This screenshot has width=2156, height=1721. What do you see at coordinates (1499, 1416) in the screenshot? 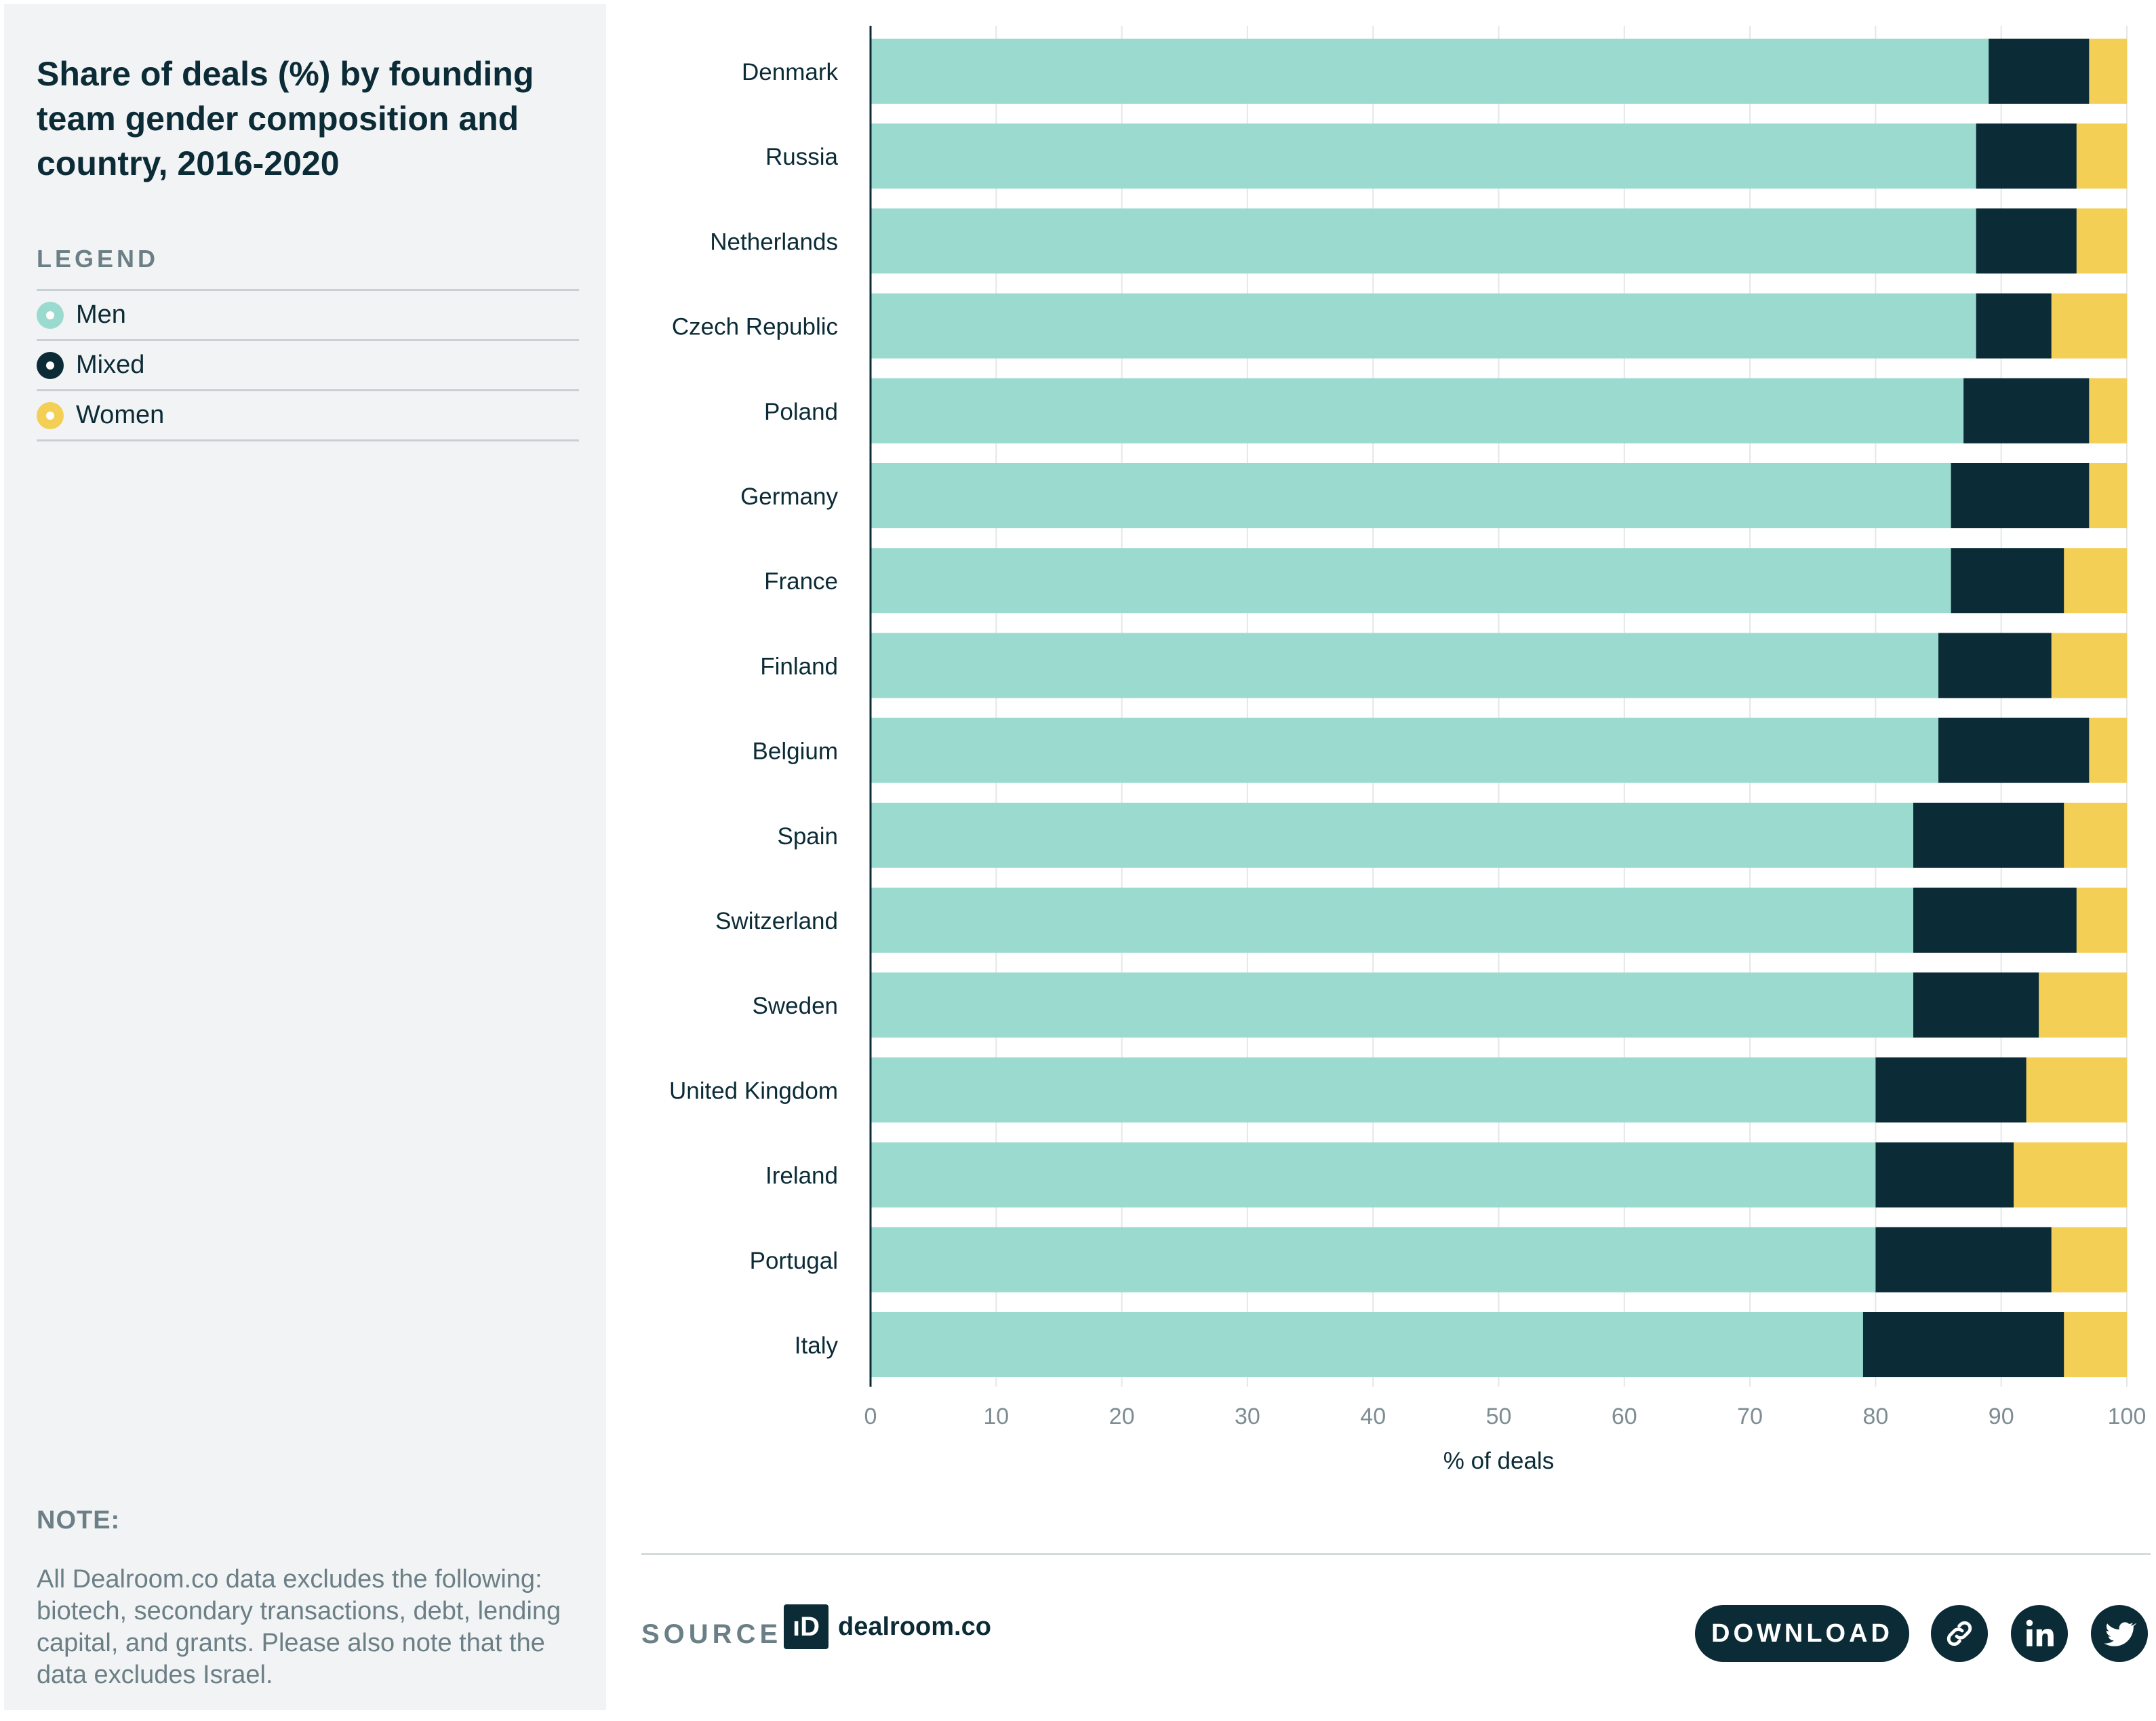
I see `x-tick-label: 50` at bounding box center [1499, 1416].